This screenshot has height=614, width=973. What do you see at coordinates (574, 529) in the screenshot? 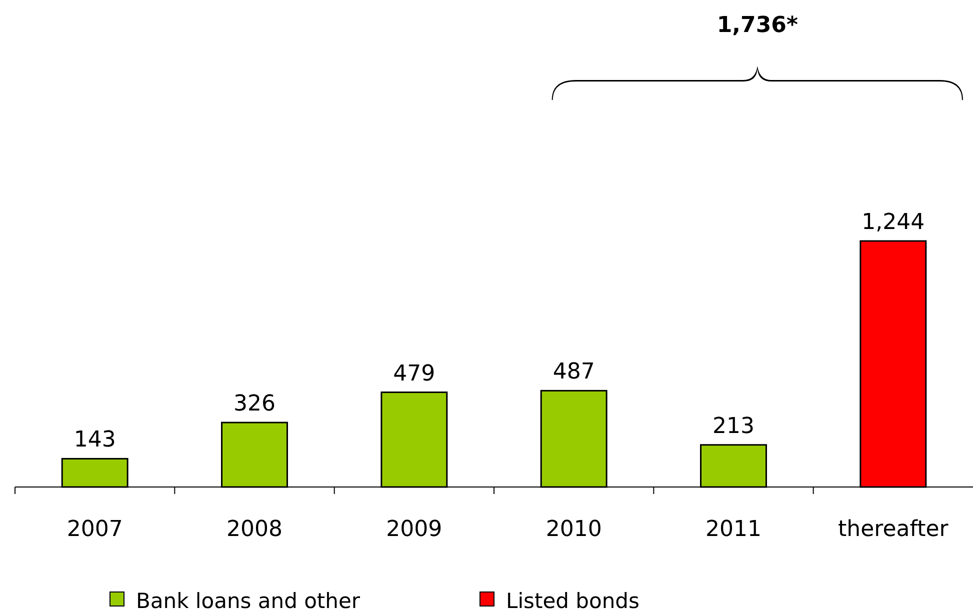
I see `x-tick-label: 2010` at bounding box center [574, 529].